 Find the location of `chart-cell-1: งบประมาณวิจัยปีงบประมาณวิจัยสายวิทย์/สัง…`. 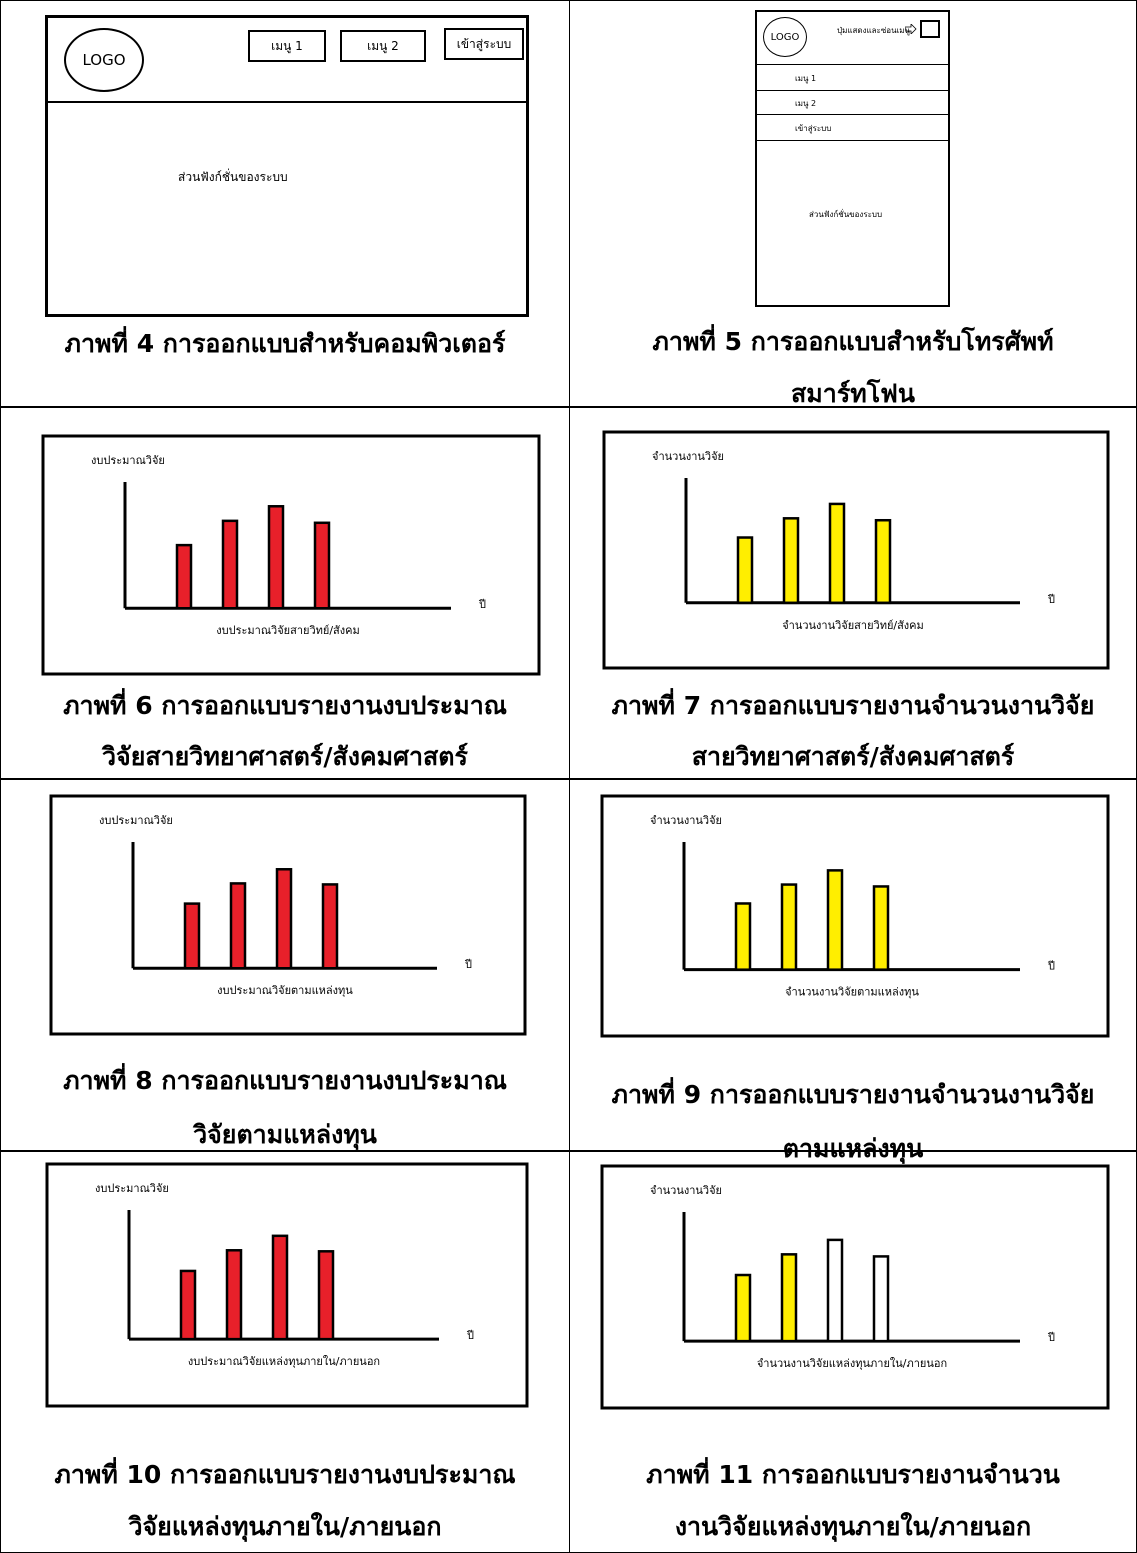

chart-cell-1: งบประมาณวิจัยปีงบประมาณวิจัยสายวิทย์/สัง… is located at coordinates (285, 593).